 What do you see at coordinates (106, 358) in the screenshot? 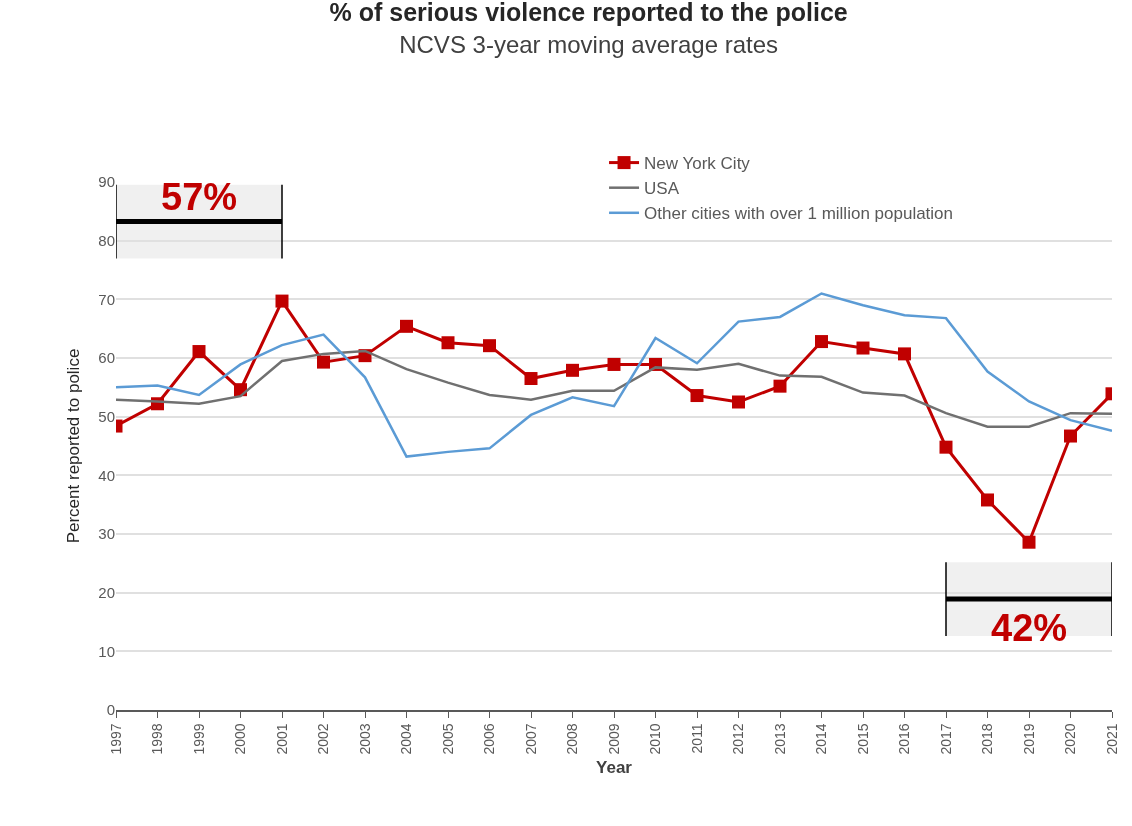
I see `y-tick-label: 60` at bounding box center [106, 358].